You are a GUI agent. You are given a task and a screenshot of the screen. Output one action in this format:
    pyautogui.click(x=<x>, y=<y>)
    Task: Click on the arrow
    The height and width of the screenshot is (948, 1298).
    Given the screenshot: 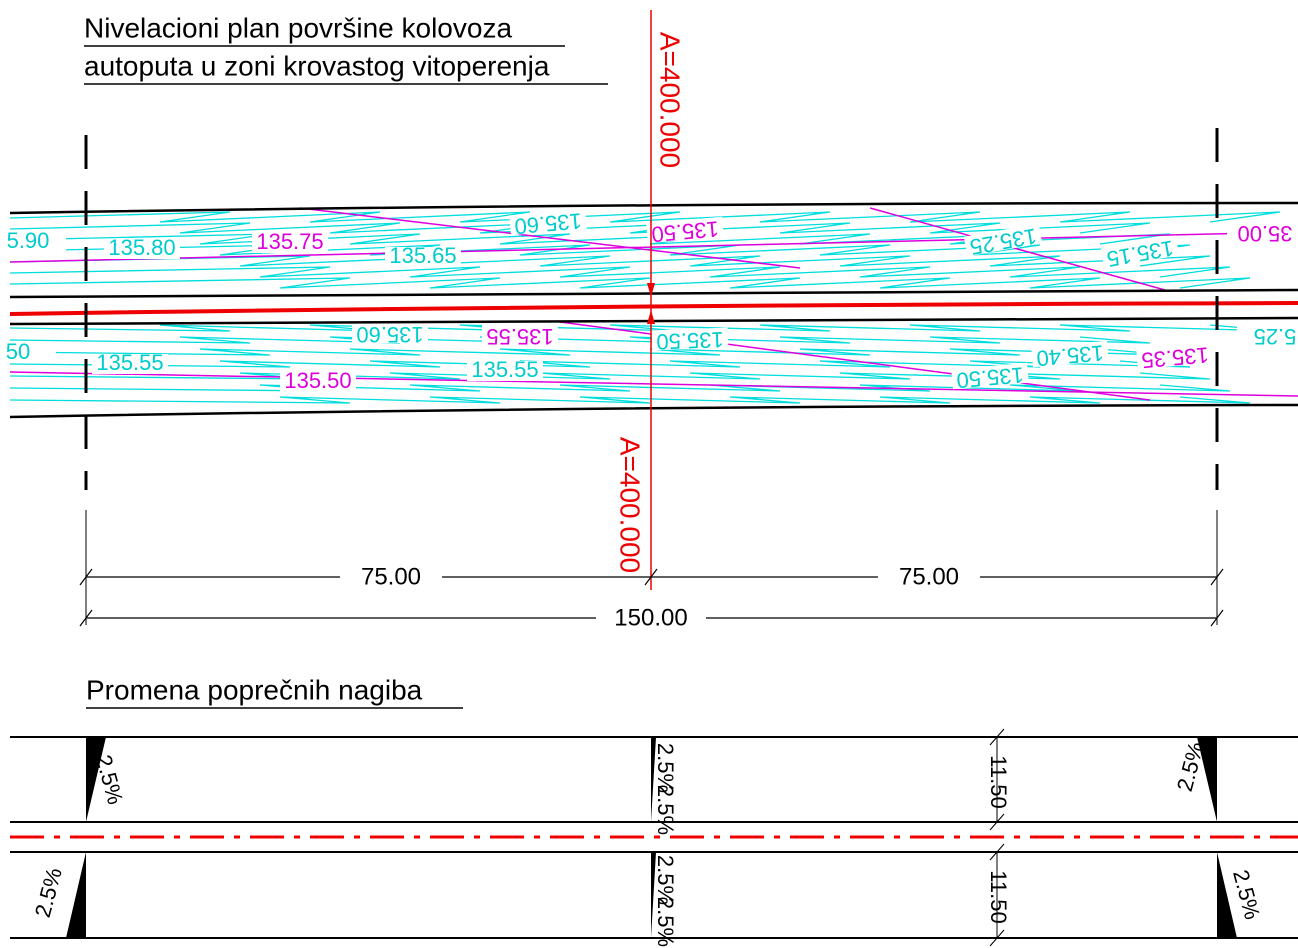 What is the action you would take?
    pyautogui.click(x=651, y=303)
    